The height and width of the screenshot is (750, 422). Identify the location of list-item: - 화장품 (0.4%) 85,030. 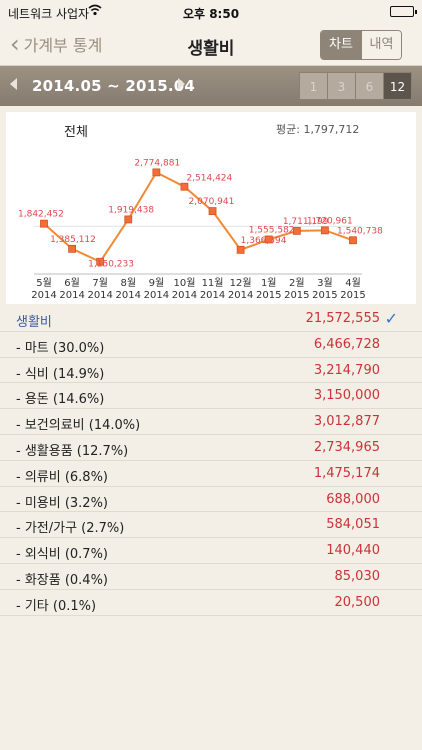
(211, 577).